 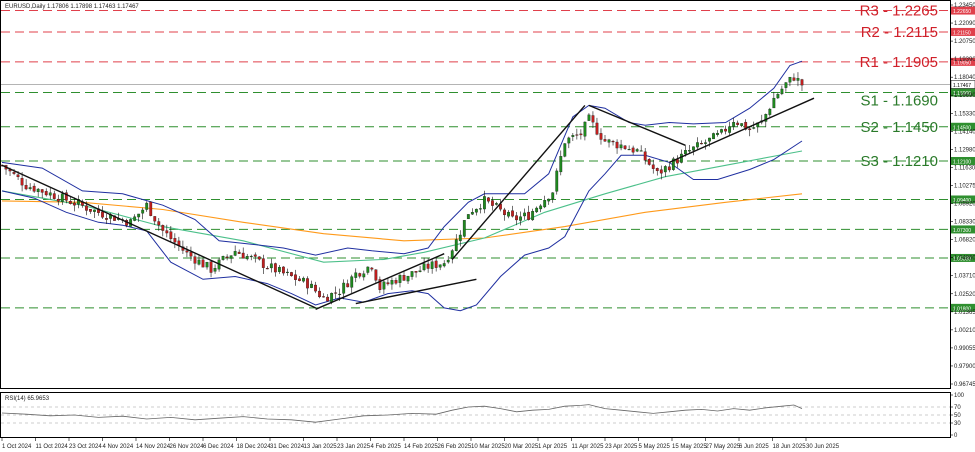 I want to click on x-tick-label: 26 Nov 2024, so click(x=187, y=447).